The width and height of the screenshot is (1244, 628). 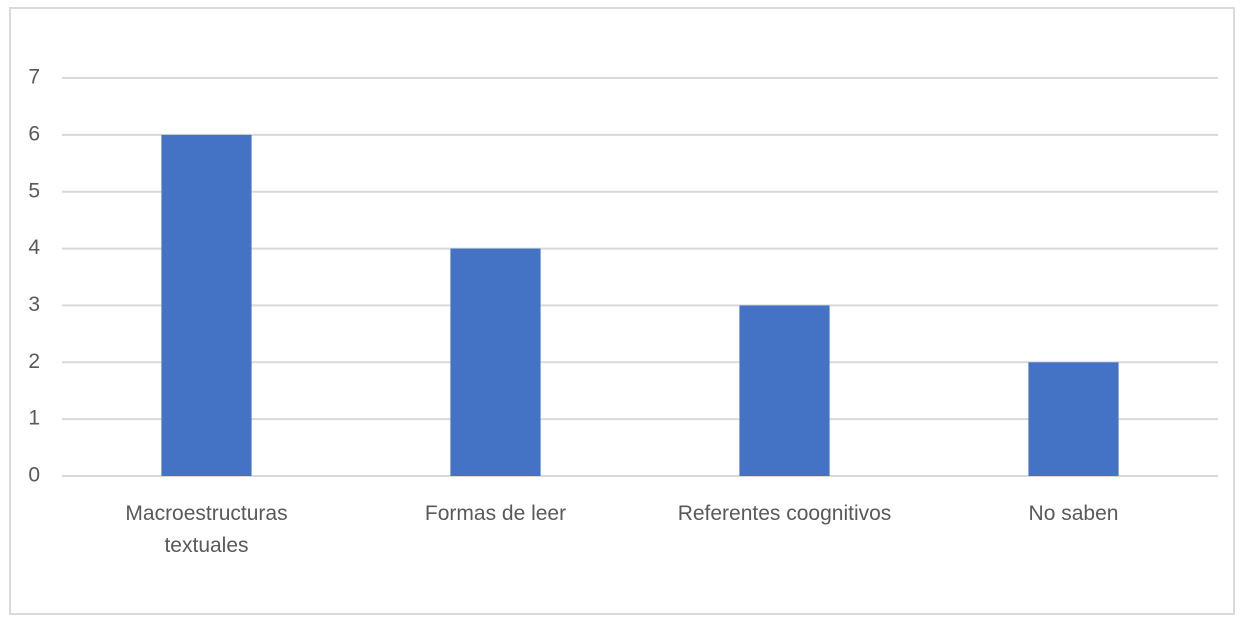 What do you see at coordinates (34, 418) in the screenshot?
I see `y-tick-label: 1` at bounding box center [34, 418].